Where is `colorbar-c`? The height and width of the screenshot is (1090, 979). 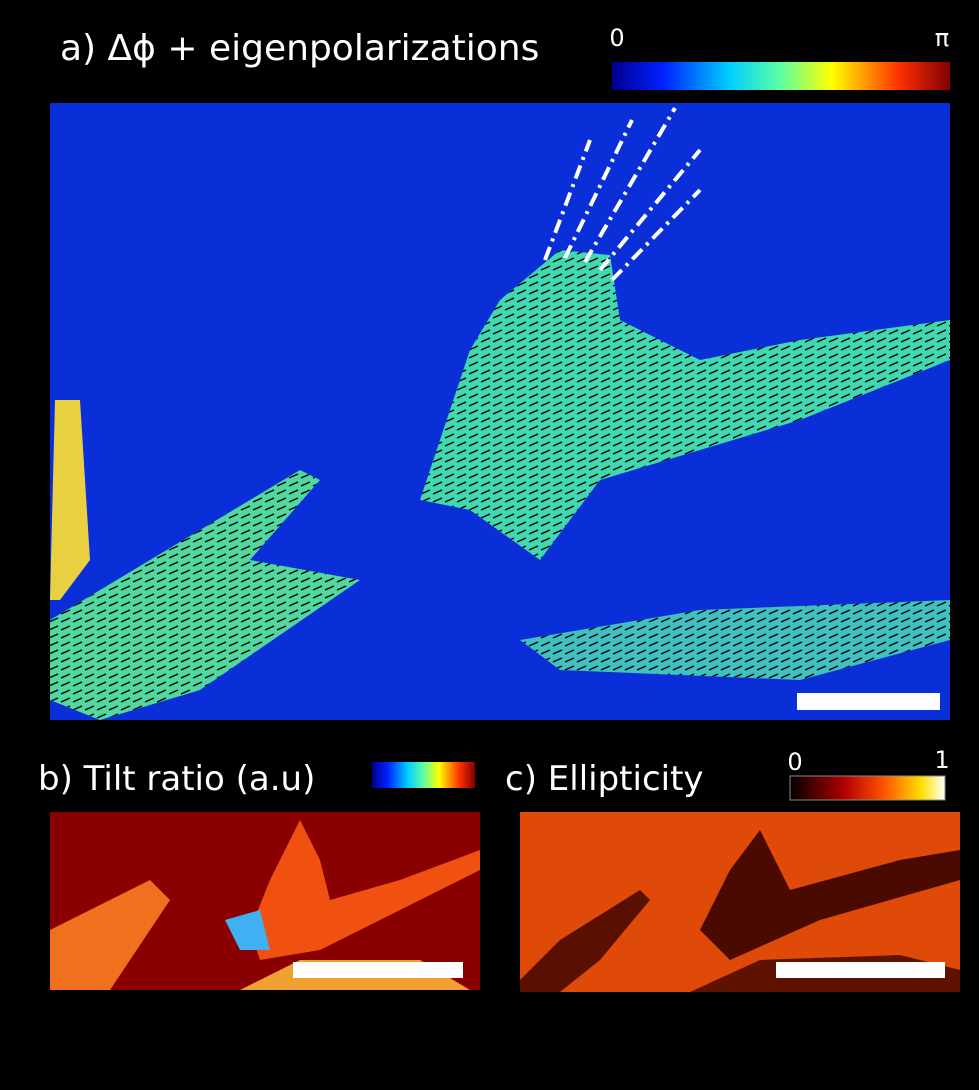 colorbar-c is located at coordinates (867, 788).